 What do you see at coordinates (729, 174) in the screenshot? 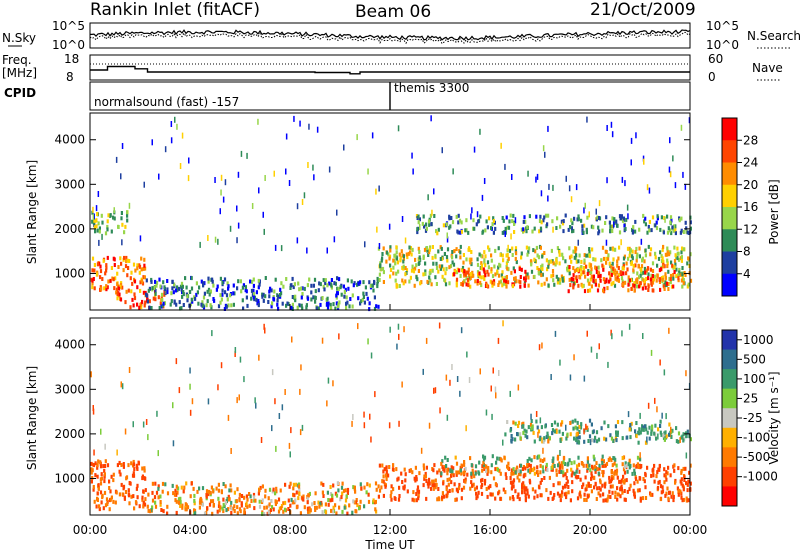
I see `power-colorbar-band` at bounding box center [729, 174].